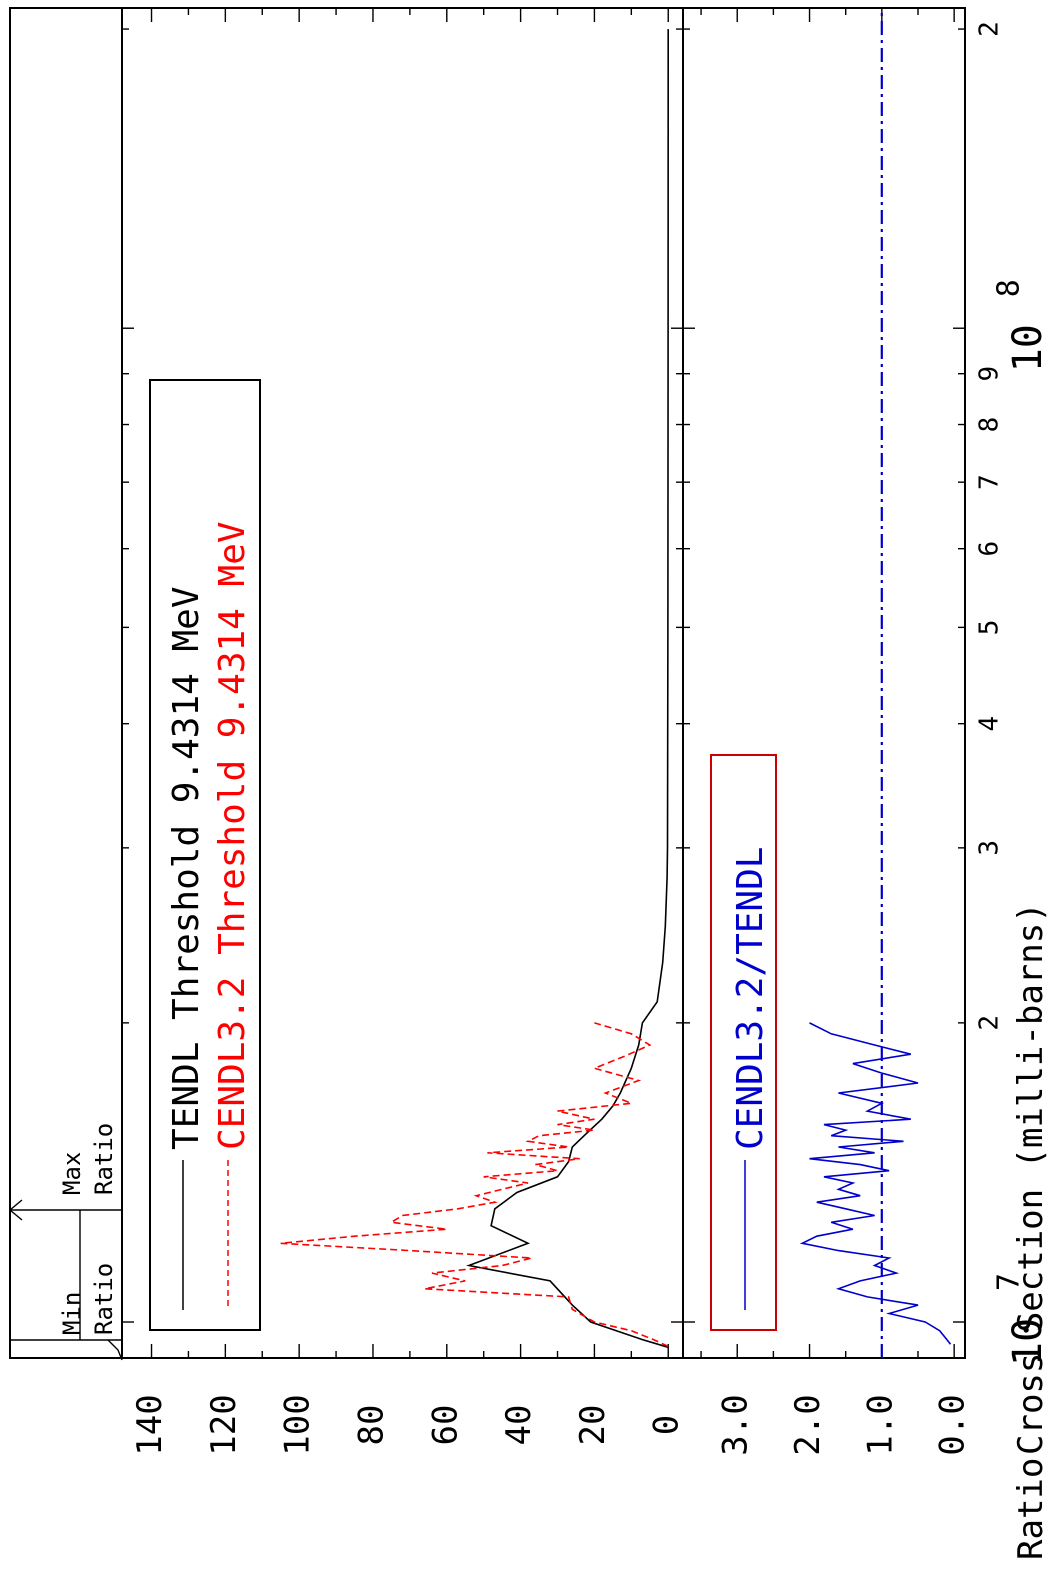 This screenshot has height=1573, width=1048. Describe the element at coordinates (1029, 1509) in the screenshot. I see `ratio-axis-title: Ratio` at that location.